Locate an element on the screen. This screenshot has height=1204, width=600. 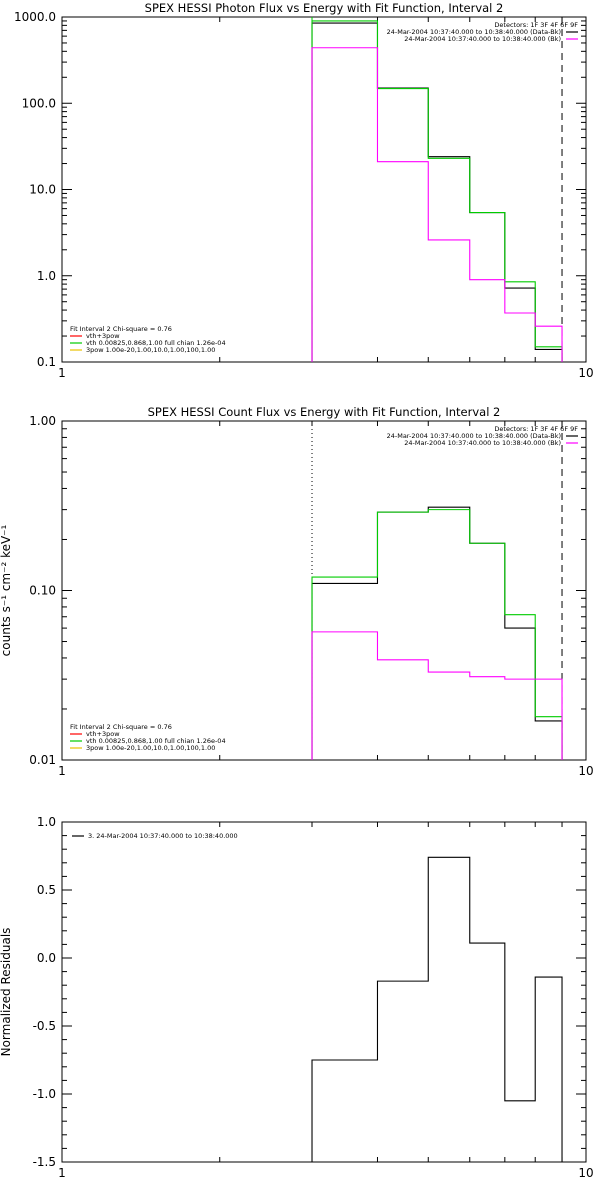
y-tick-label: 0.10 is located at coordinates (42, 591).